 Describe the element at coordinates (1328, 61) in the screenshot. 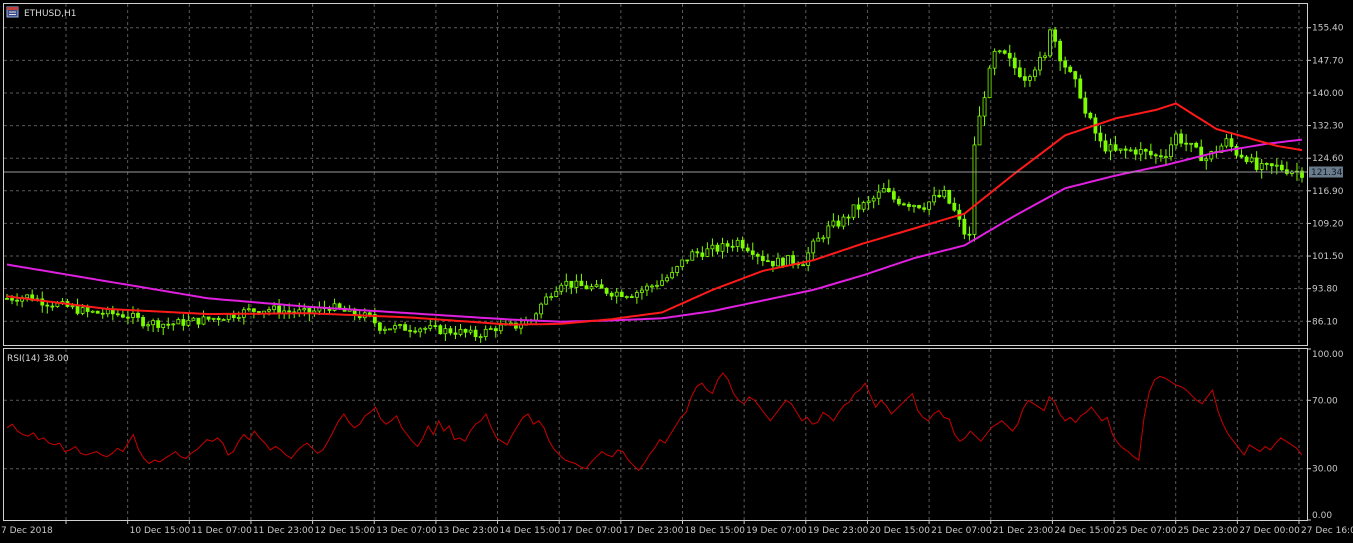

I see `price-tick-label: 147.70` at that location.